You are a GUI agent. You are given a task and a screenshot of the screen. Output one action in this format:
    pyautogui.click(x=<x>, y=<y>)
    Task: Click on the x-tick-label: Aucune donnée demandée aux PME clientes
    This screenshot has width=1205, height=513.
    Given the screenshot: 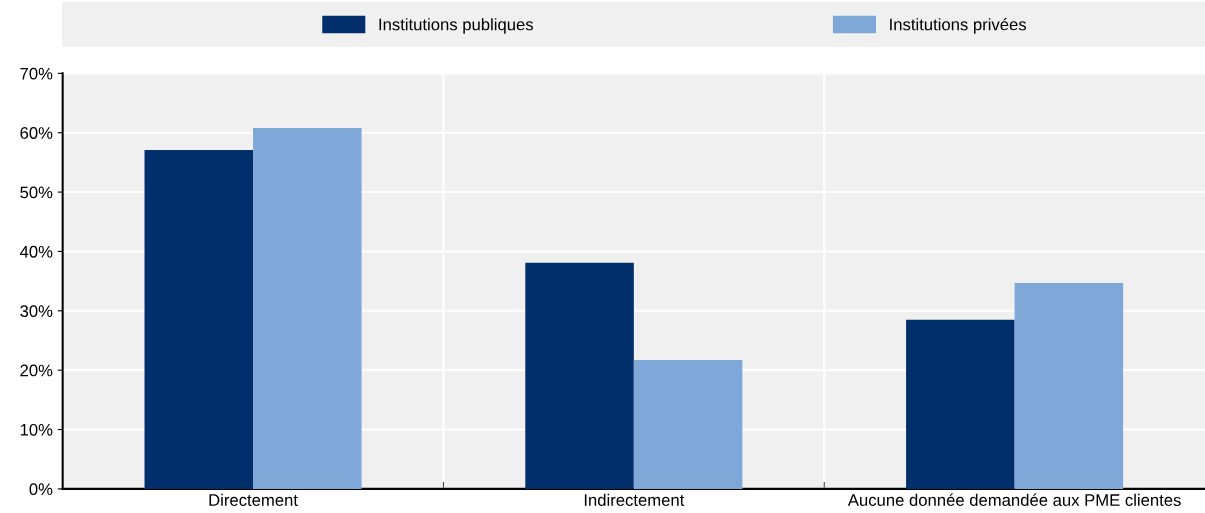 What is the action you would take?
    pyautogui.click(x=1014, y=499)
    